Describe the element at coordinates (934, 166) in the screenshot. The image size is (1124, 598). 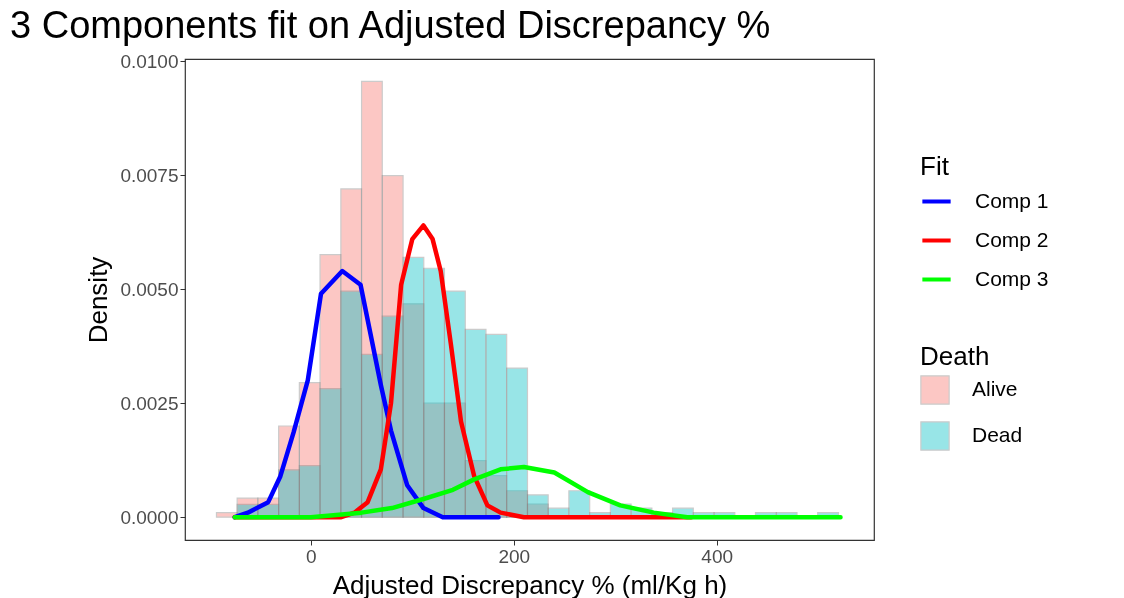
I see `text: Fit` at that location.